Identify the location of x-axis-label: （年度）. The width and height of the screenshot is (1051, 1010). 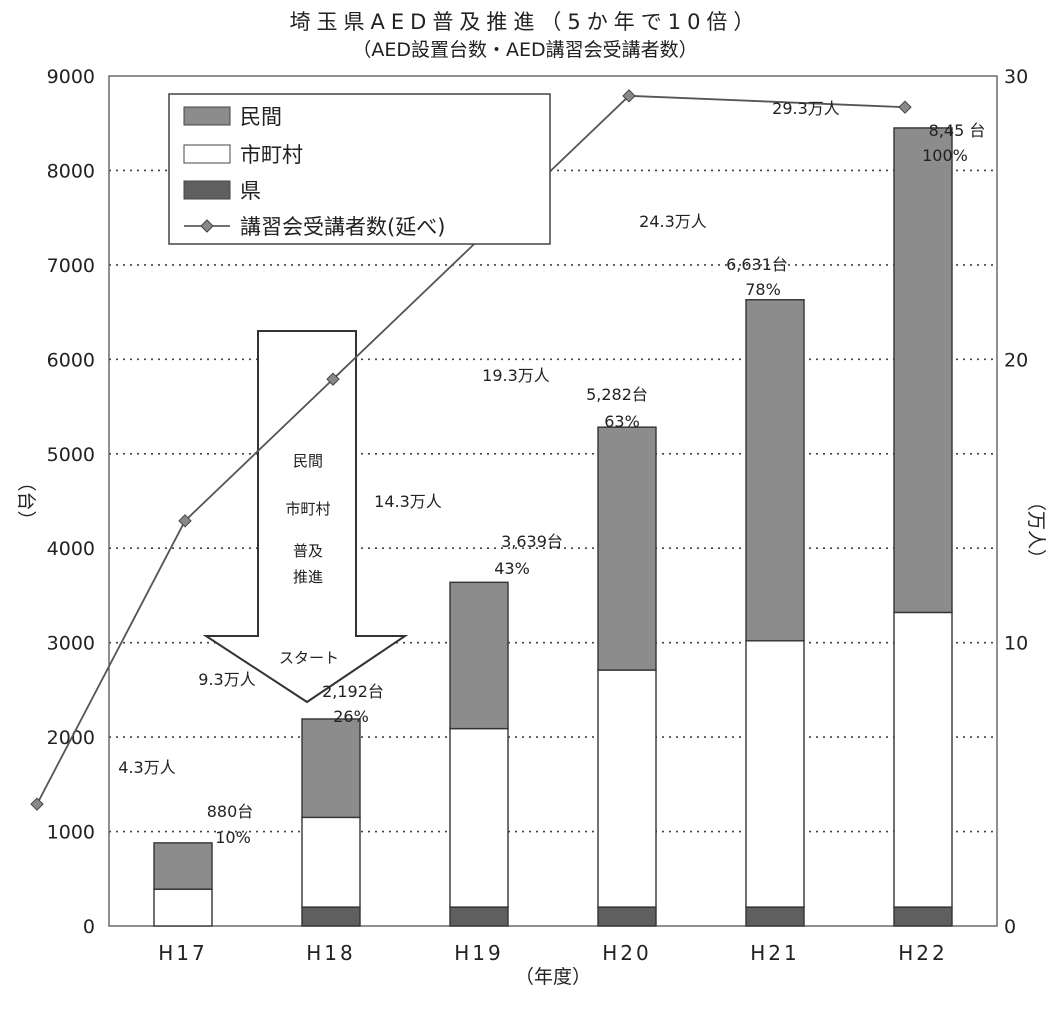
(553, 977).